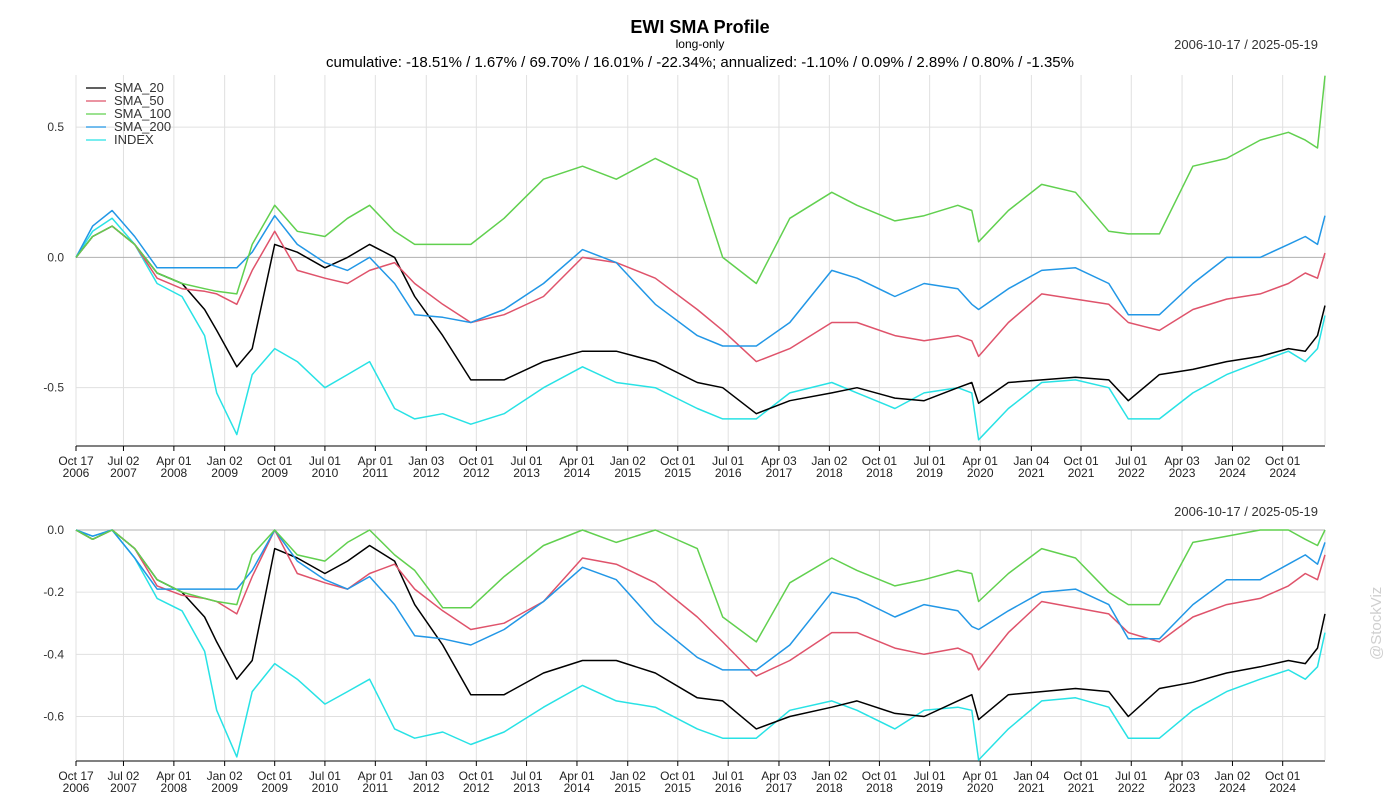 Image resolution: width=1400 pixels, height=800 pixels. What do you see at coordinates (53, 654) in the screenshot?
I see `y-tick-label: -0.4` at bounding box center [53, 654].